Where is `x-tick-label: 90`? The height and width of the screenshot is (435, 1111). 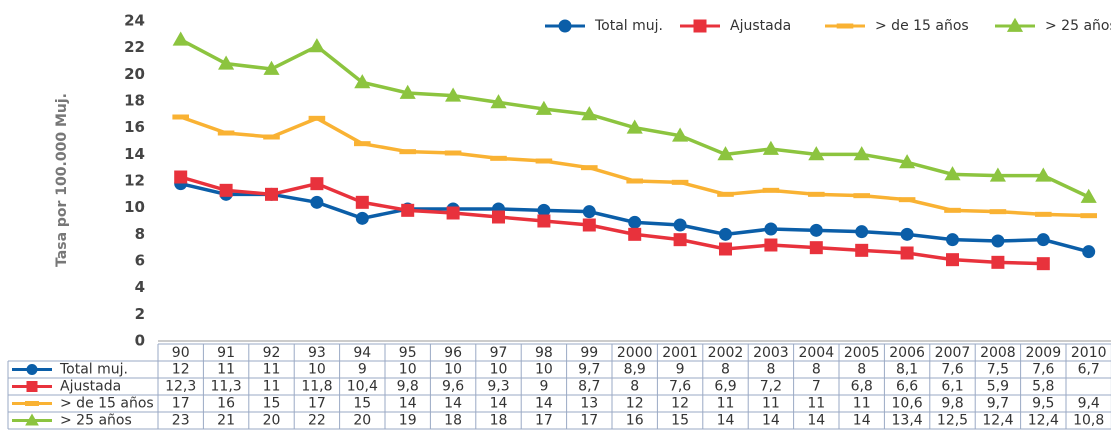 x-tick-label: 90 is located at coordinates (181, 353).